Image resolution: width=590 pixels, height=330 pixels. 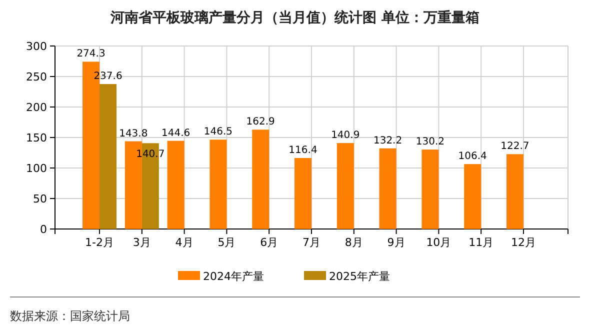 What do you see at coordinates (523, 242) in the screenshot?
I see `x-tick-label: 12月` at bounding box center [523, 242].